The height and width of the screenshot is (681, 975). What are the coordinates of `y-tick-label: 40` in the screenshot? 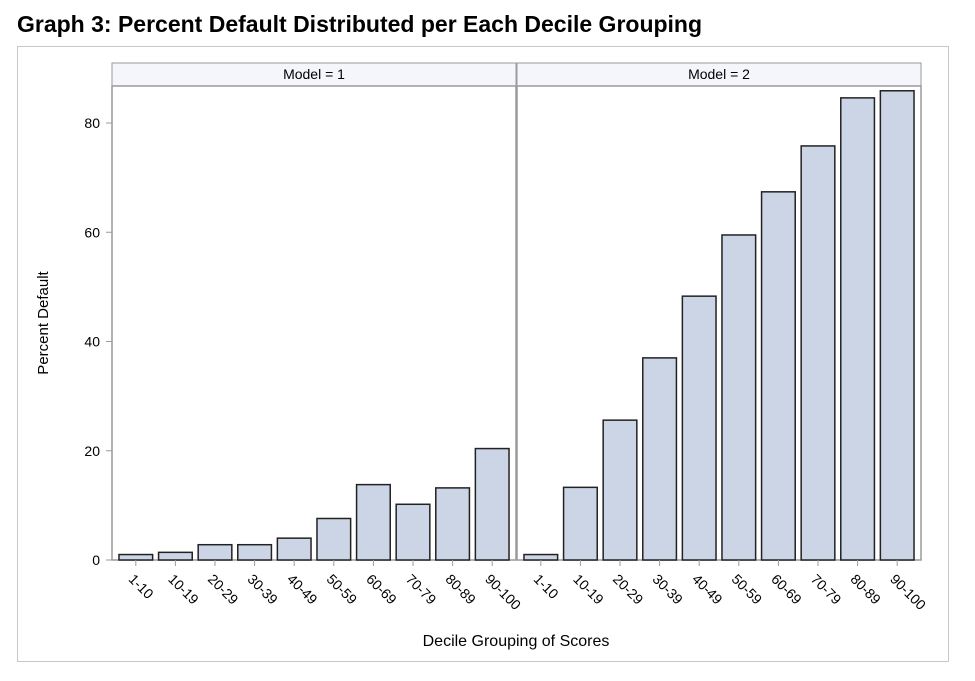 It's located at (92, 342).